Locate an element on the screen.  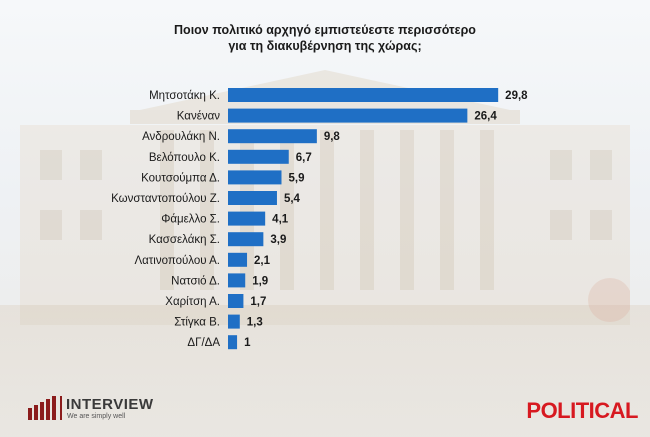
value-label: 26,4 is located at coordinates (485, 117).